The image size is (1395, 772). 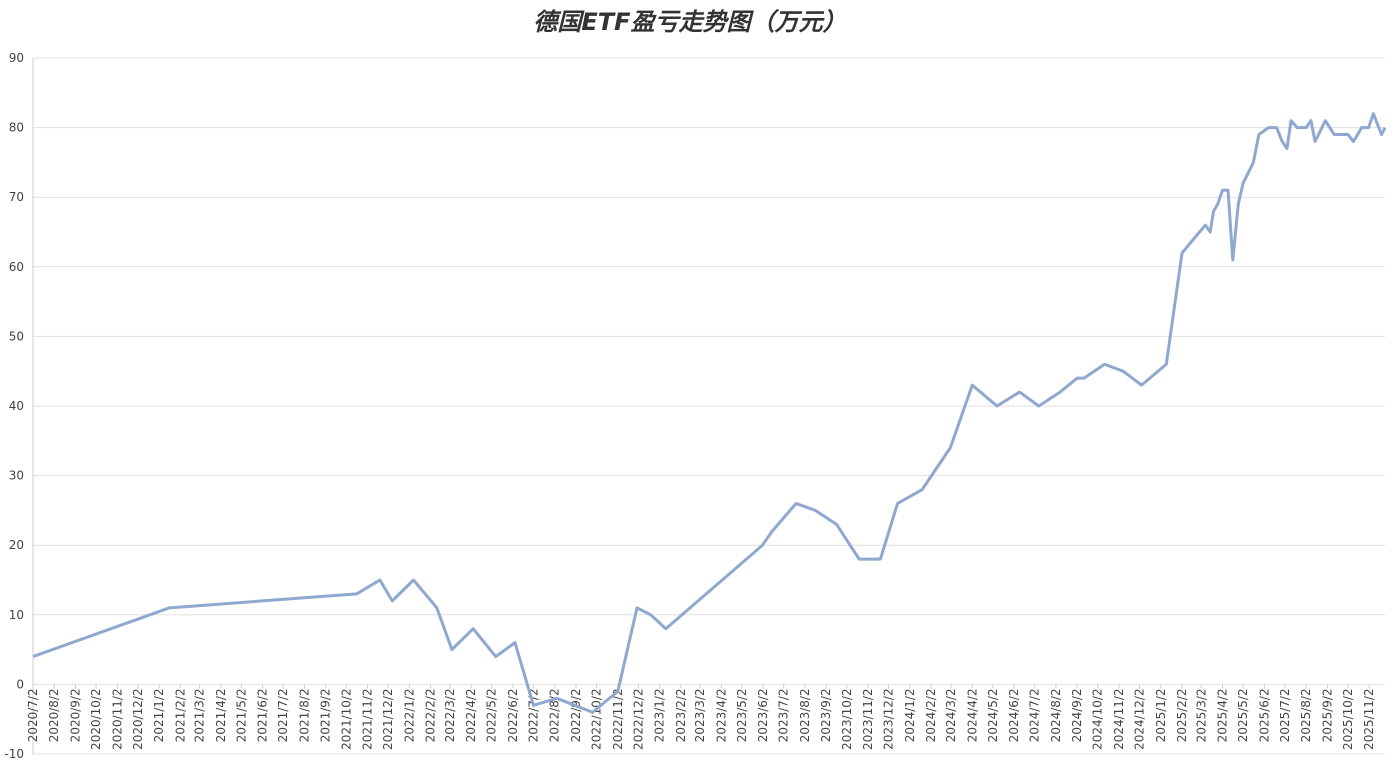 I want to click on x-tick-label: 2023/11/2, so click(x=868, y=719).